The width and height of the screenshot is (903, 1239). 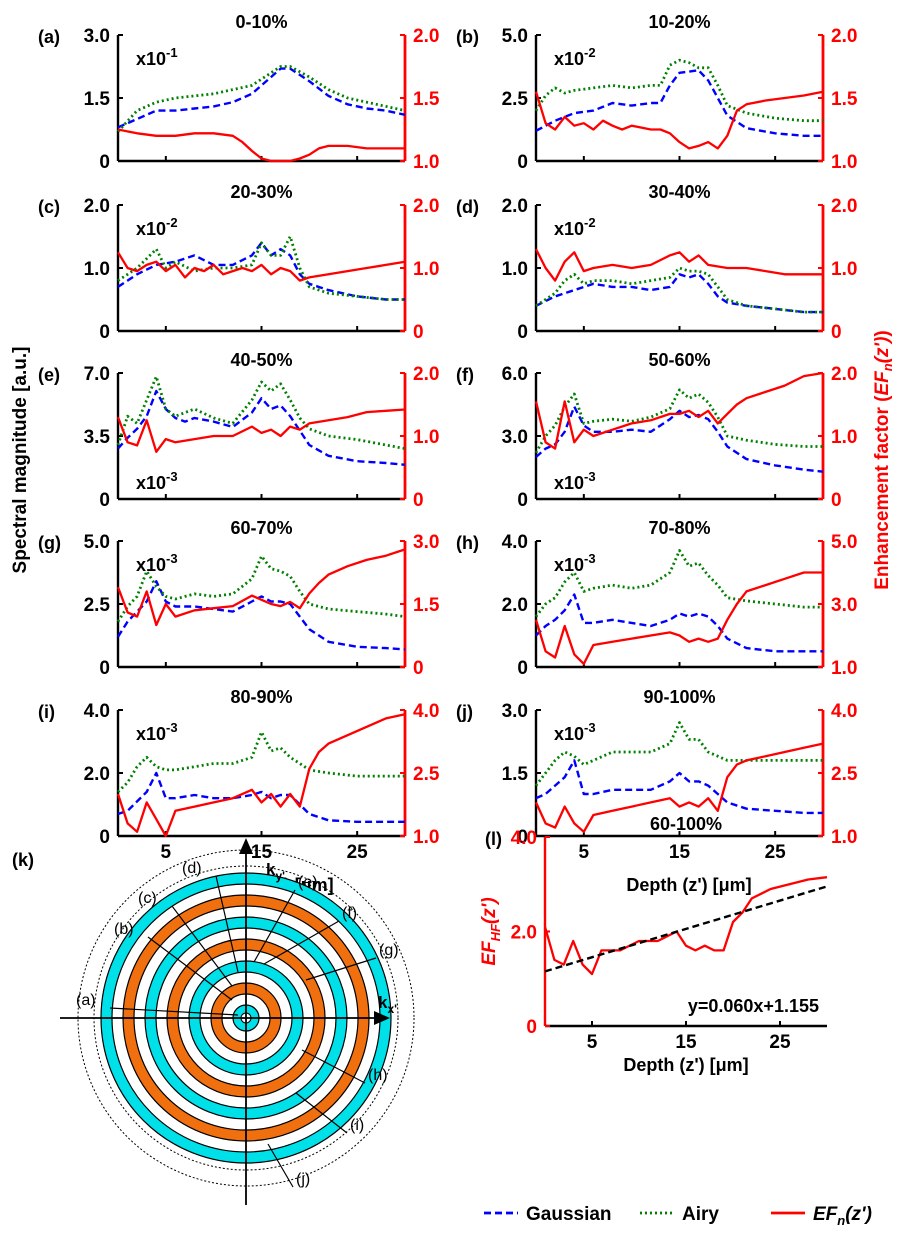 What do you see at coordinates (213, 1021) in the screenshot?
I see `k-space-ring-diagram: (k) kx' ky' (a) (b)(c) (d) (e) (f) (g) (h) (i) (j)` at bounding box center [213, 1021].